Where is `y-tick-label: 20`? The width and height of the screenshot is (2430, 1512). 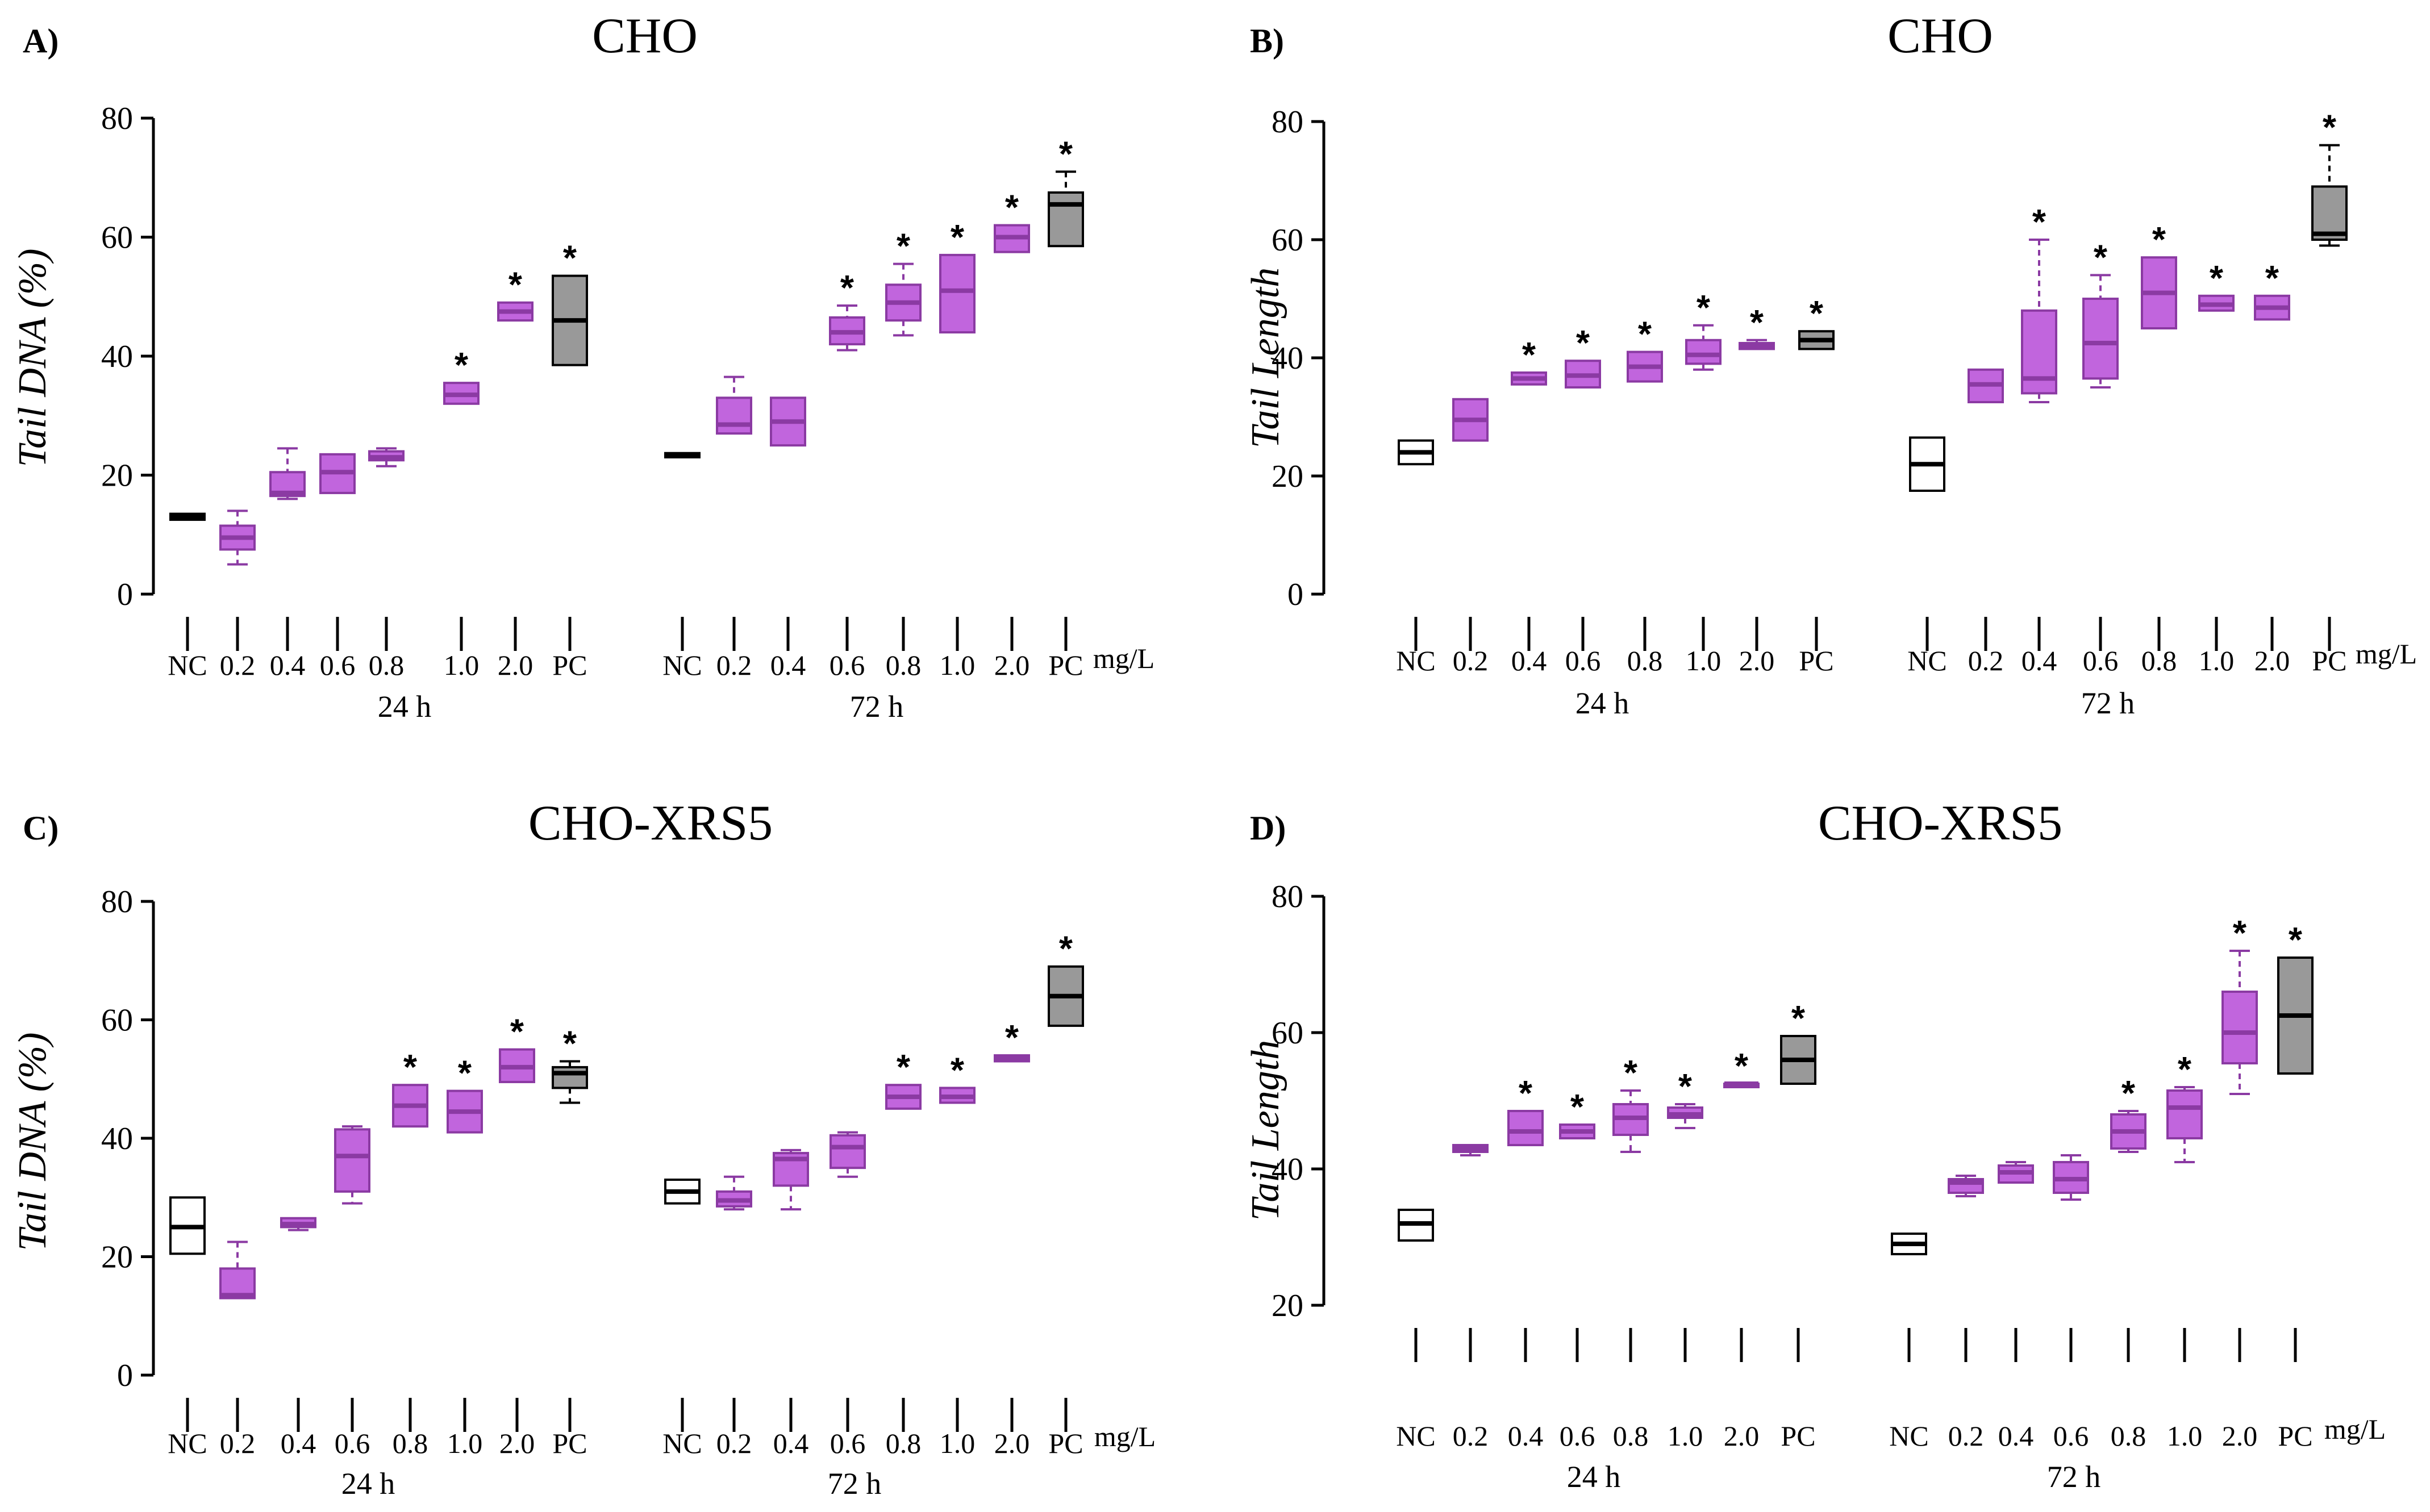
y-tick-label: 20 is located at coordinates (117, 476).